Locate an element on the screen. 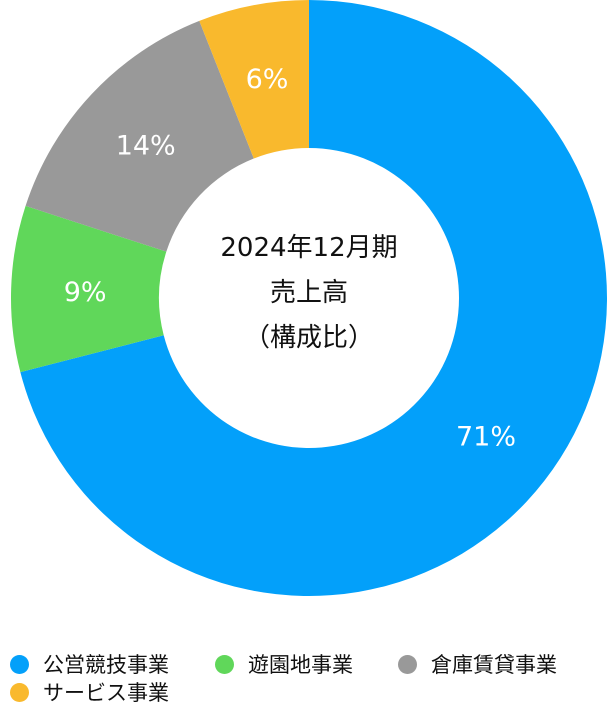 This screenshot has height=712, width=616. legend-item-soko: 倉庫賃貸事業 is located at coordinates (477, 664).